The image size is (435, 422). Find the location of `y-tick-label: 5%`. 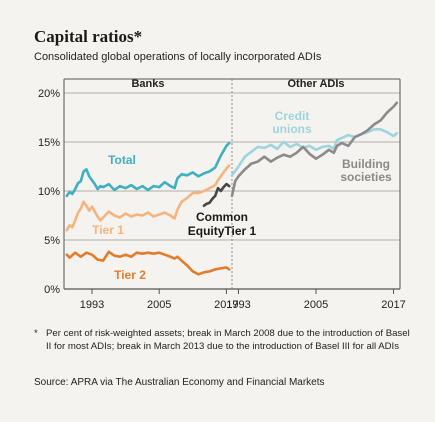

y-tick-label: 5% is located at coordinates (52, 241).